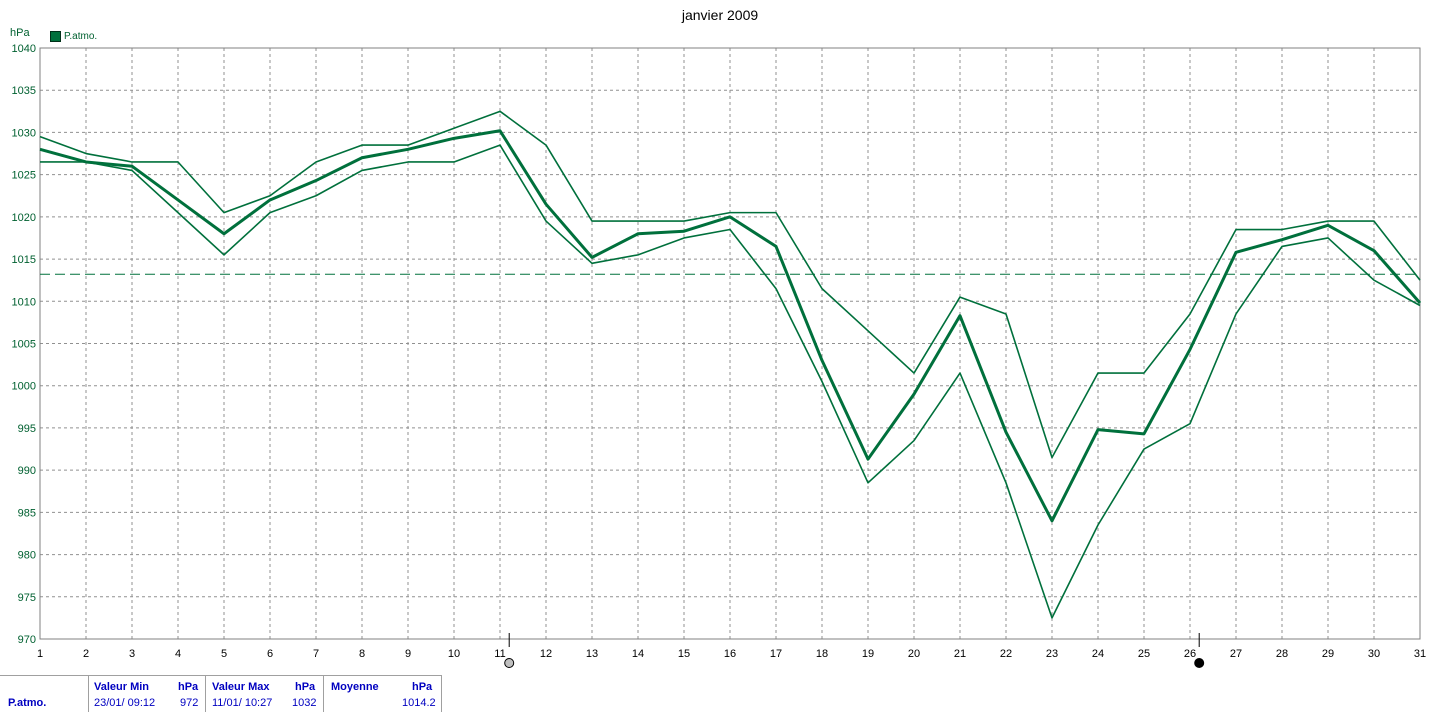 Image resolution: width=1440 pixels, height=712 pixels. Describe the element at coordinates (776, 654) in the screenshot. I see `x-tick-label: 17` at that location.